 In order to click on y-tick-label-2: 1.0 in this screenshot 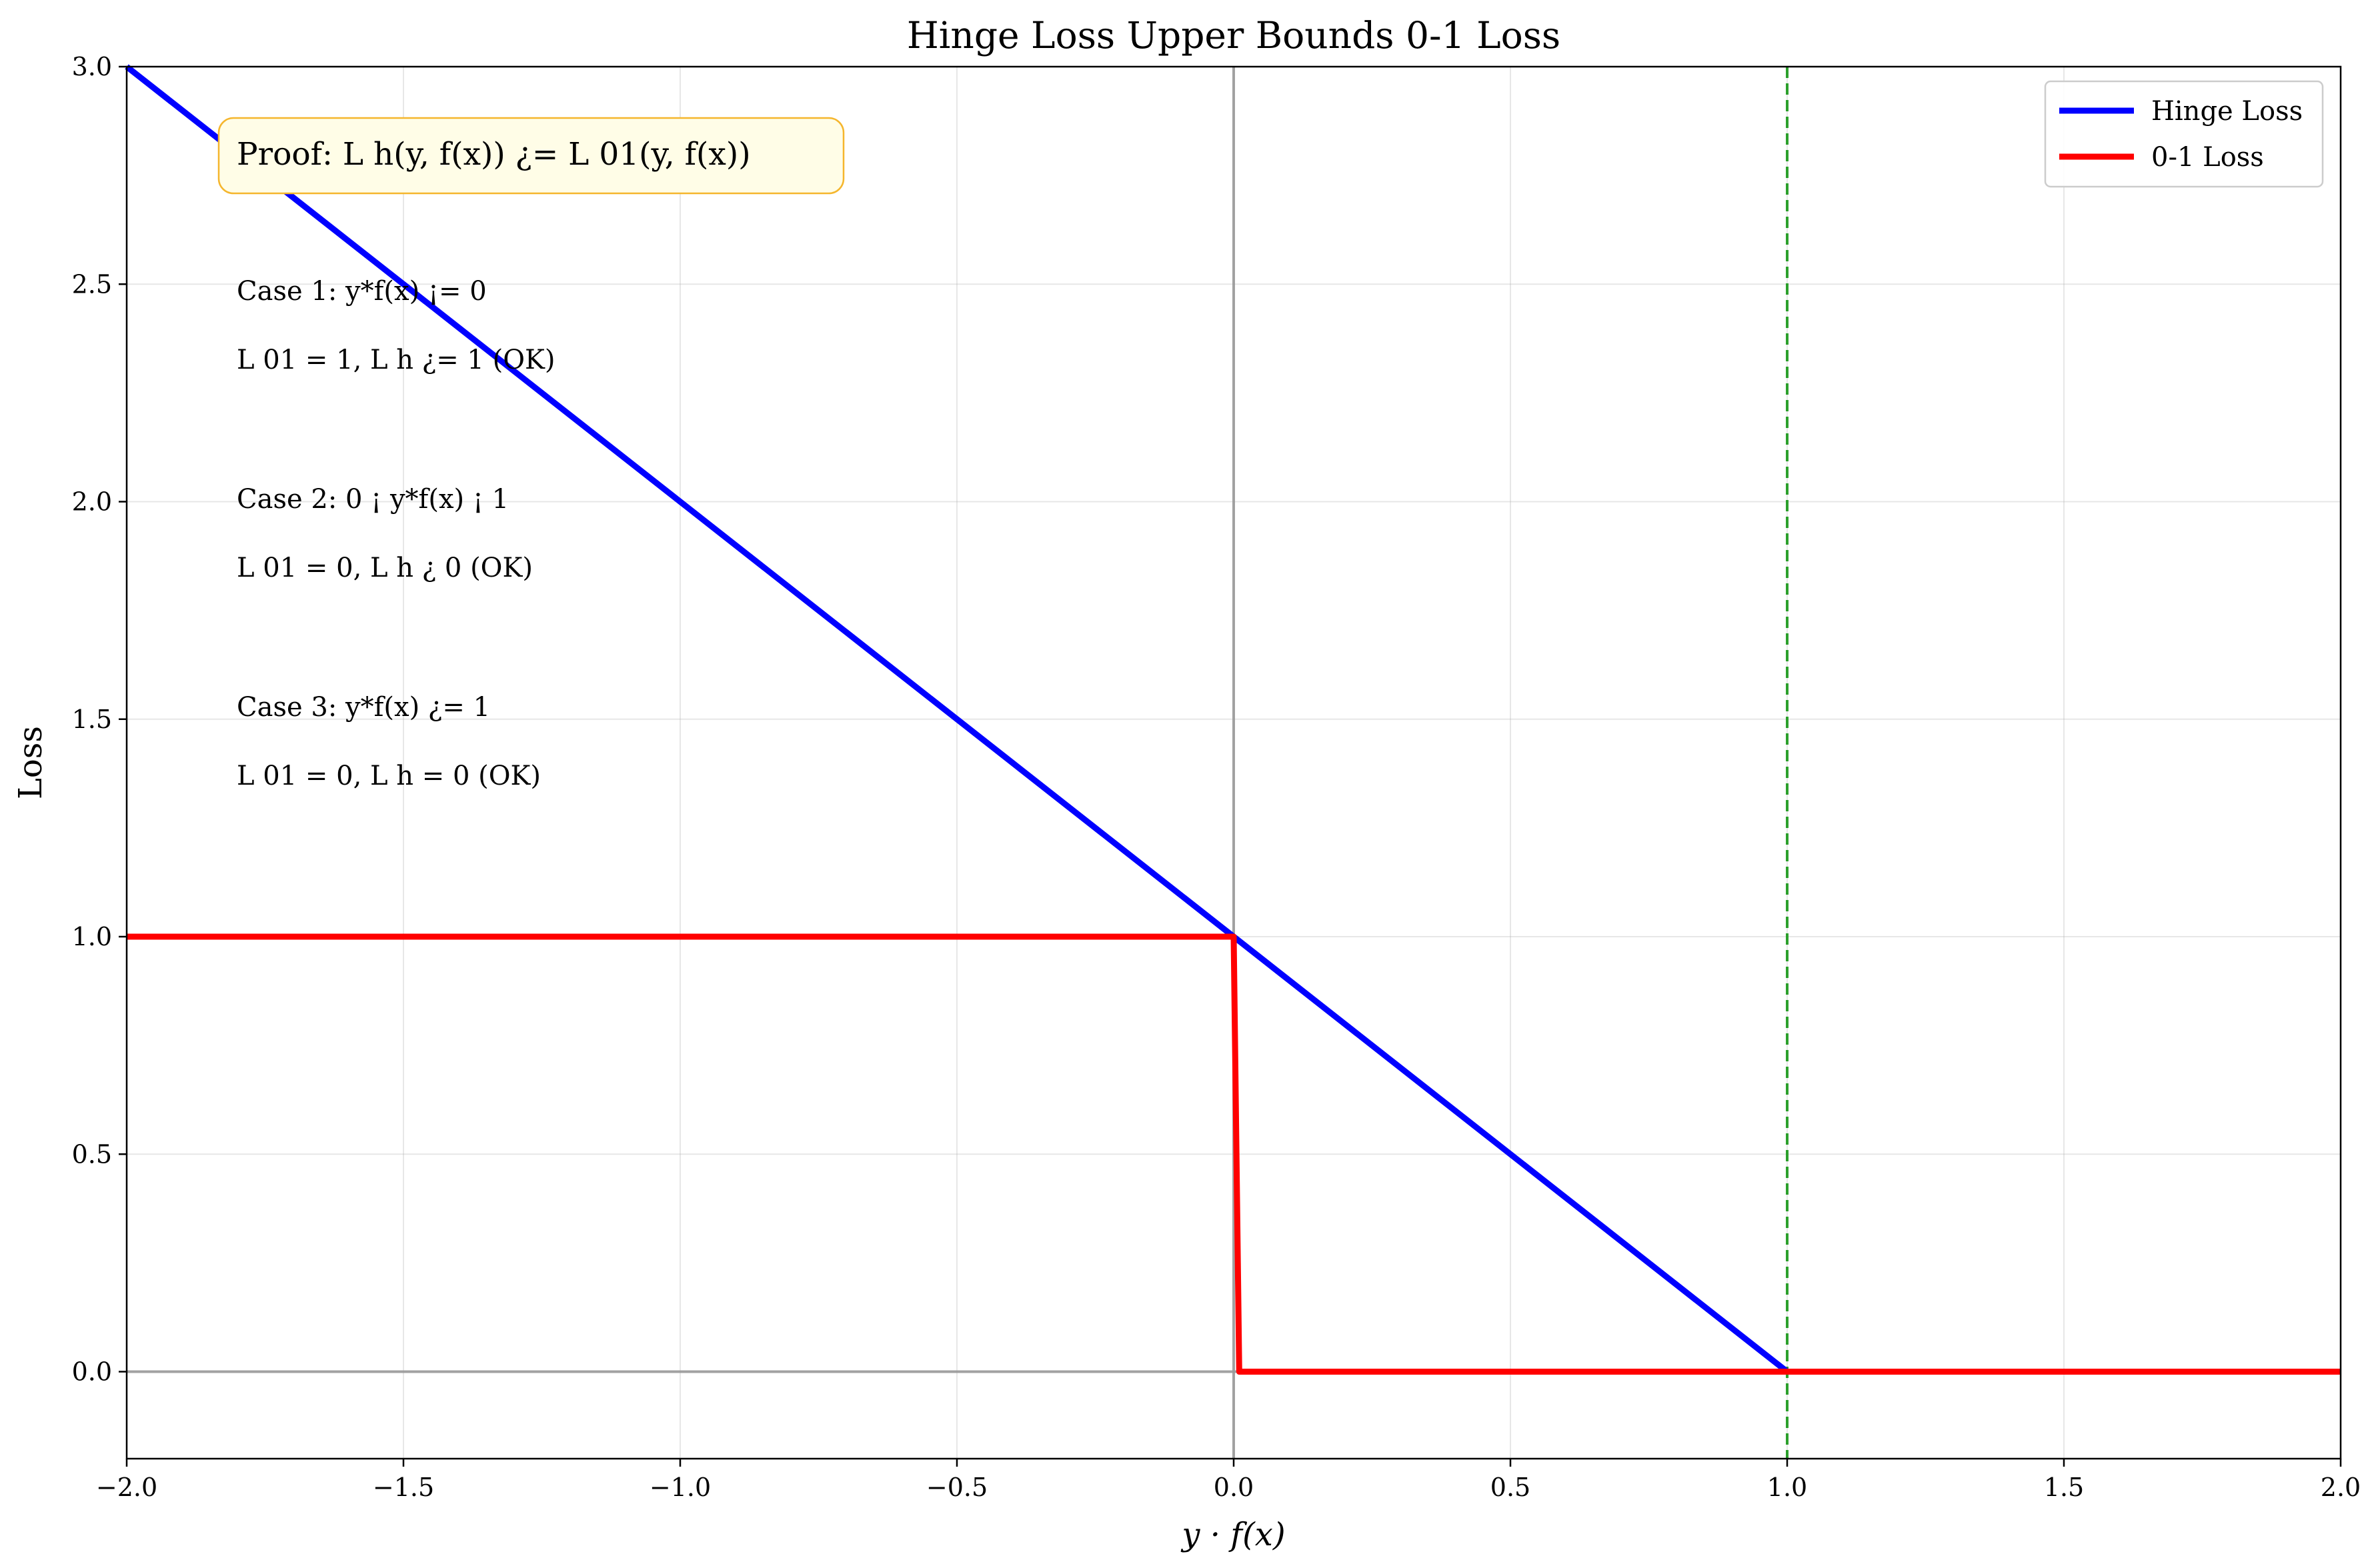, I will do `click(92, 936)`.